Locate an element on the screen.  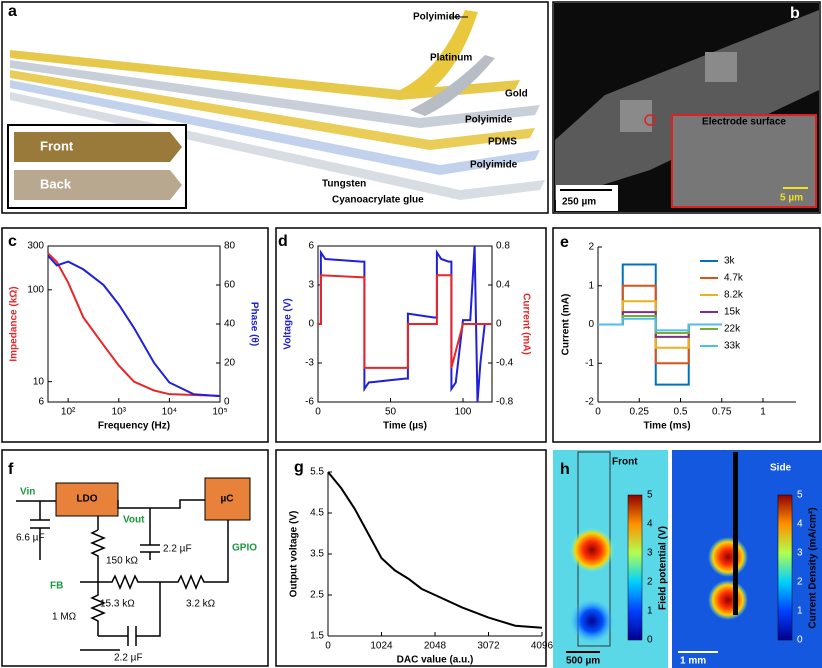
label: Vin is located at coordinates (27, 492).